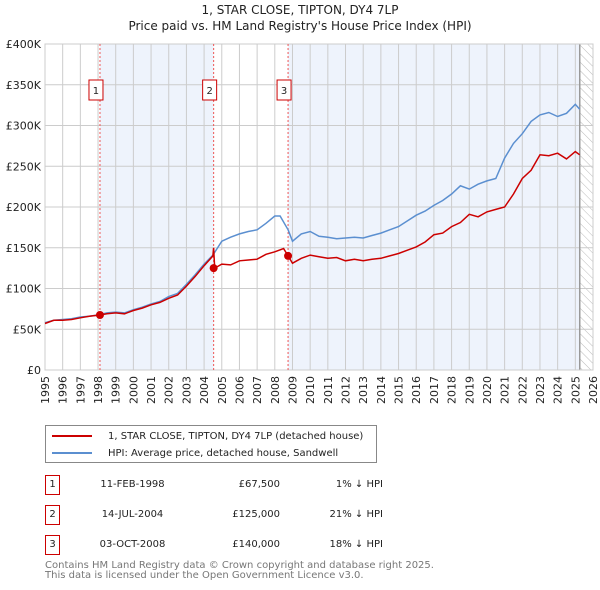 Image resolution: width=600 pixels, height=590 pixels. What do you see at coordinates (300, 10) in the screenshot?
I see `chart-title: 1, STAR CLOSE, TIPTON, DY4 7LP` at bounding box center [300, 10].